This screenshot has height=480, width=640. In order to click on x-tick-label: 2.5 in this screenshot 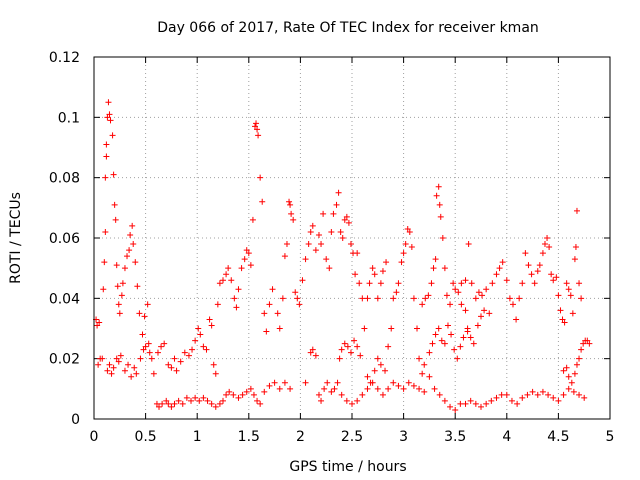, I will do `click(352, 437)`.